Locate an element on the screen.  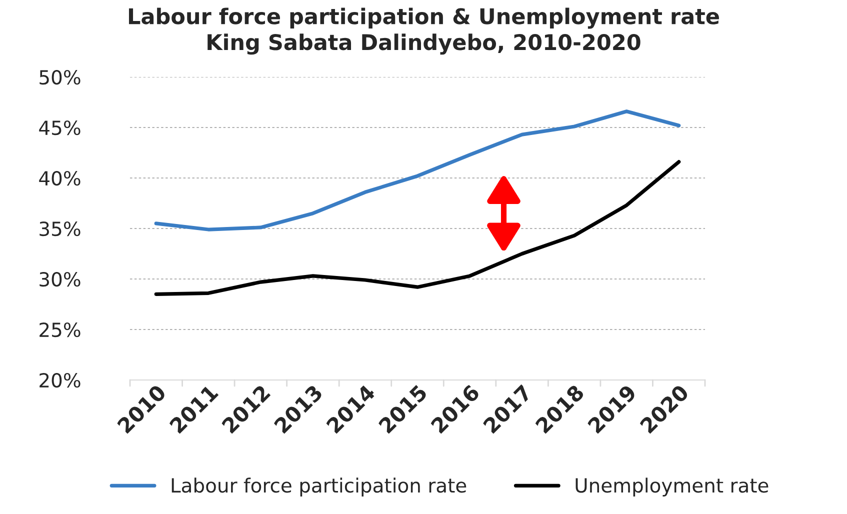
y-tick-label: 25% is located at coordinates (60, 330).